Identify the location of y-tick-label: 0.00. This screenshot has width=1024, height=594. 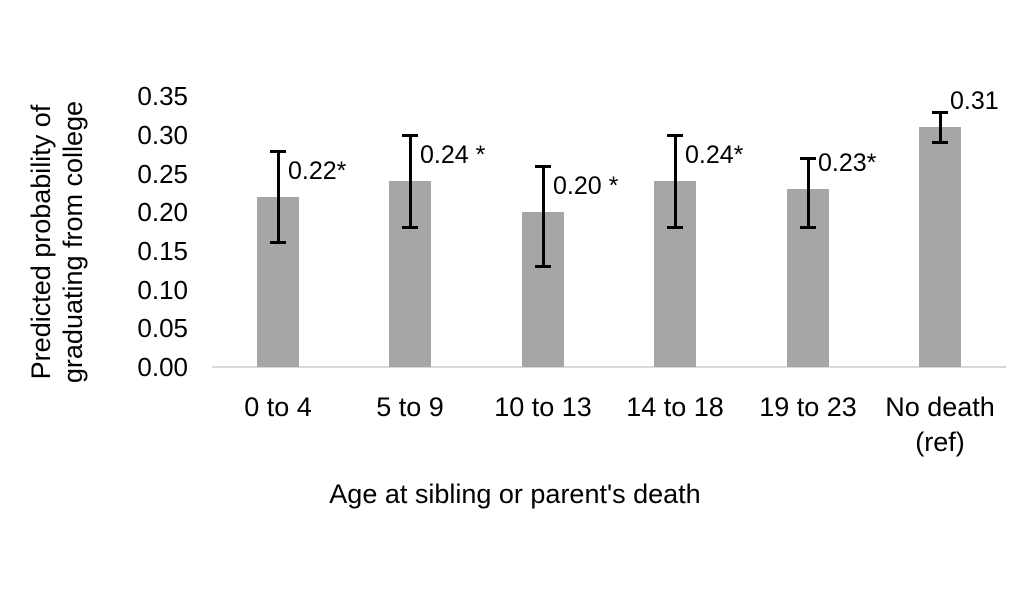
(162, 367).